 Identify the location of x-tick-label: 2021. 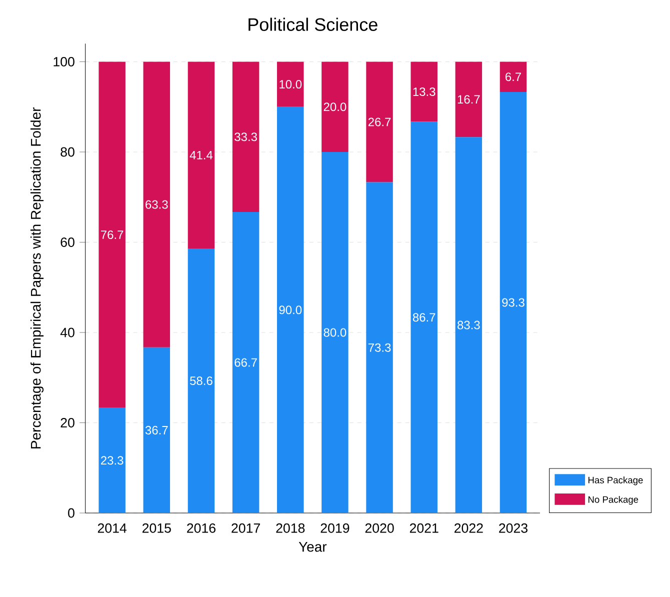
(424, 528).